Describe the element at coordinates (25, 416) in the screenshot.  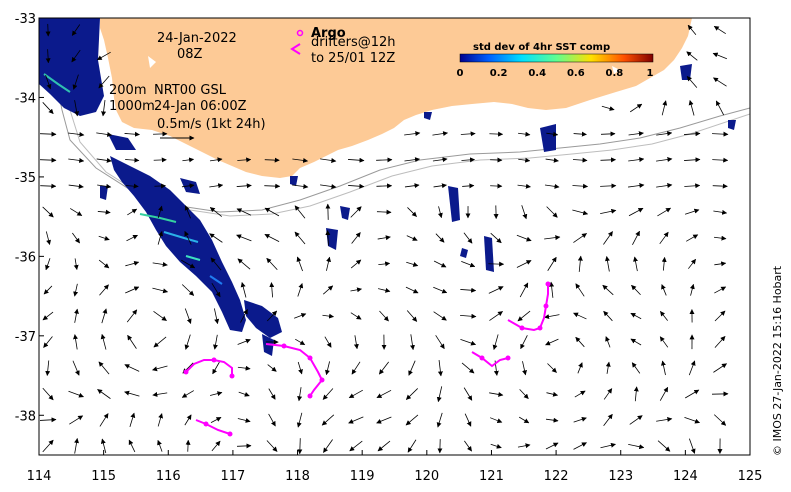
I see `y-tick-label: -38` at that location.